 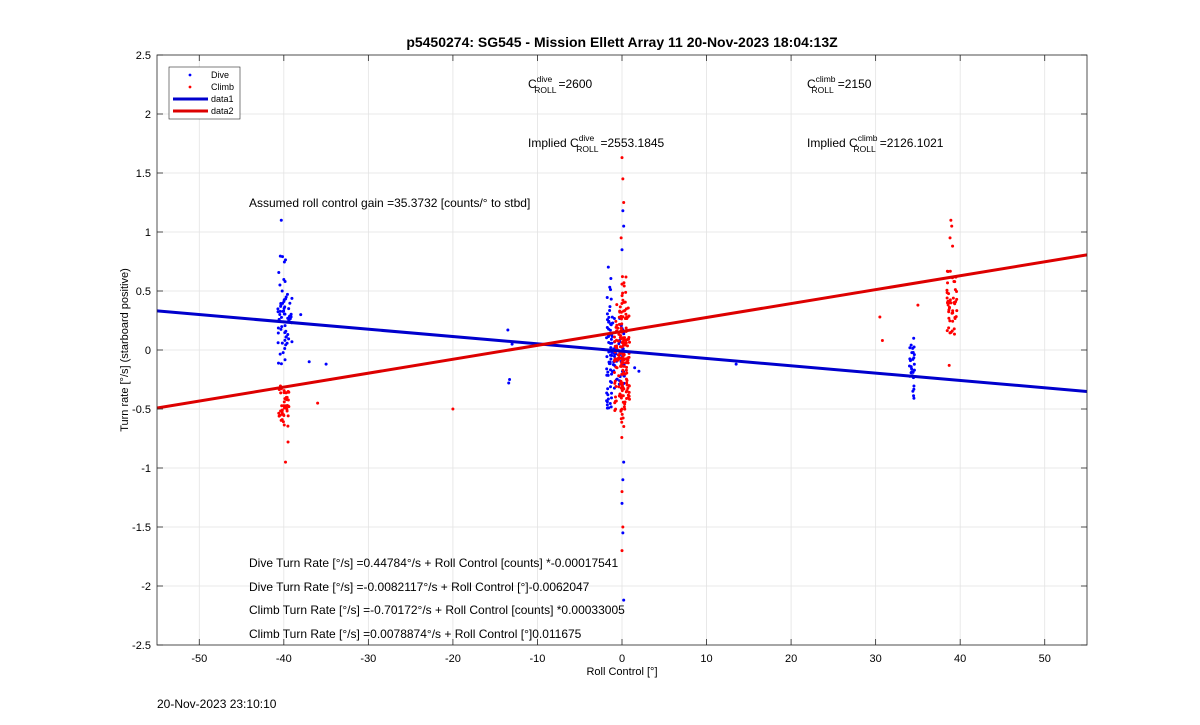 What do you see at coordinates (791, 659) in the screenshot?
I see `x-tick-label: 20` at bounding box center [791, 659].